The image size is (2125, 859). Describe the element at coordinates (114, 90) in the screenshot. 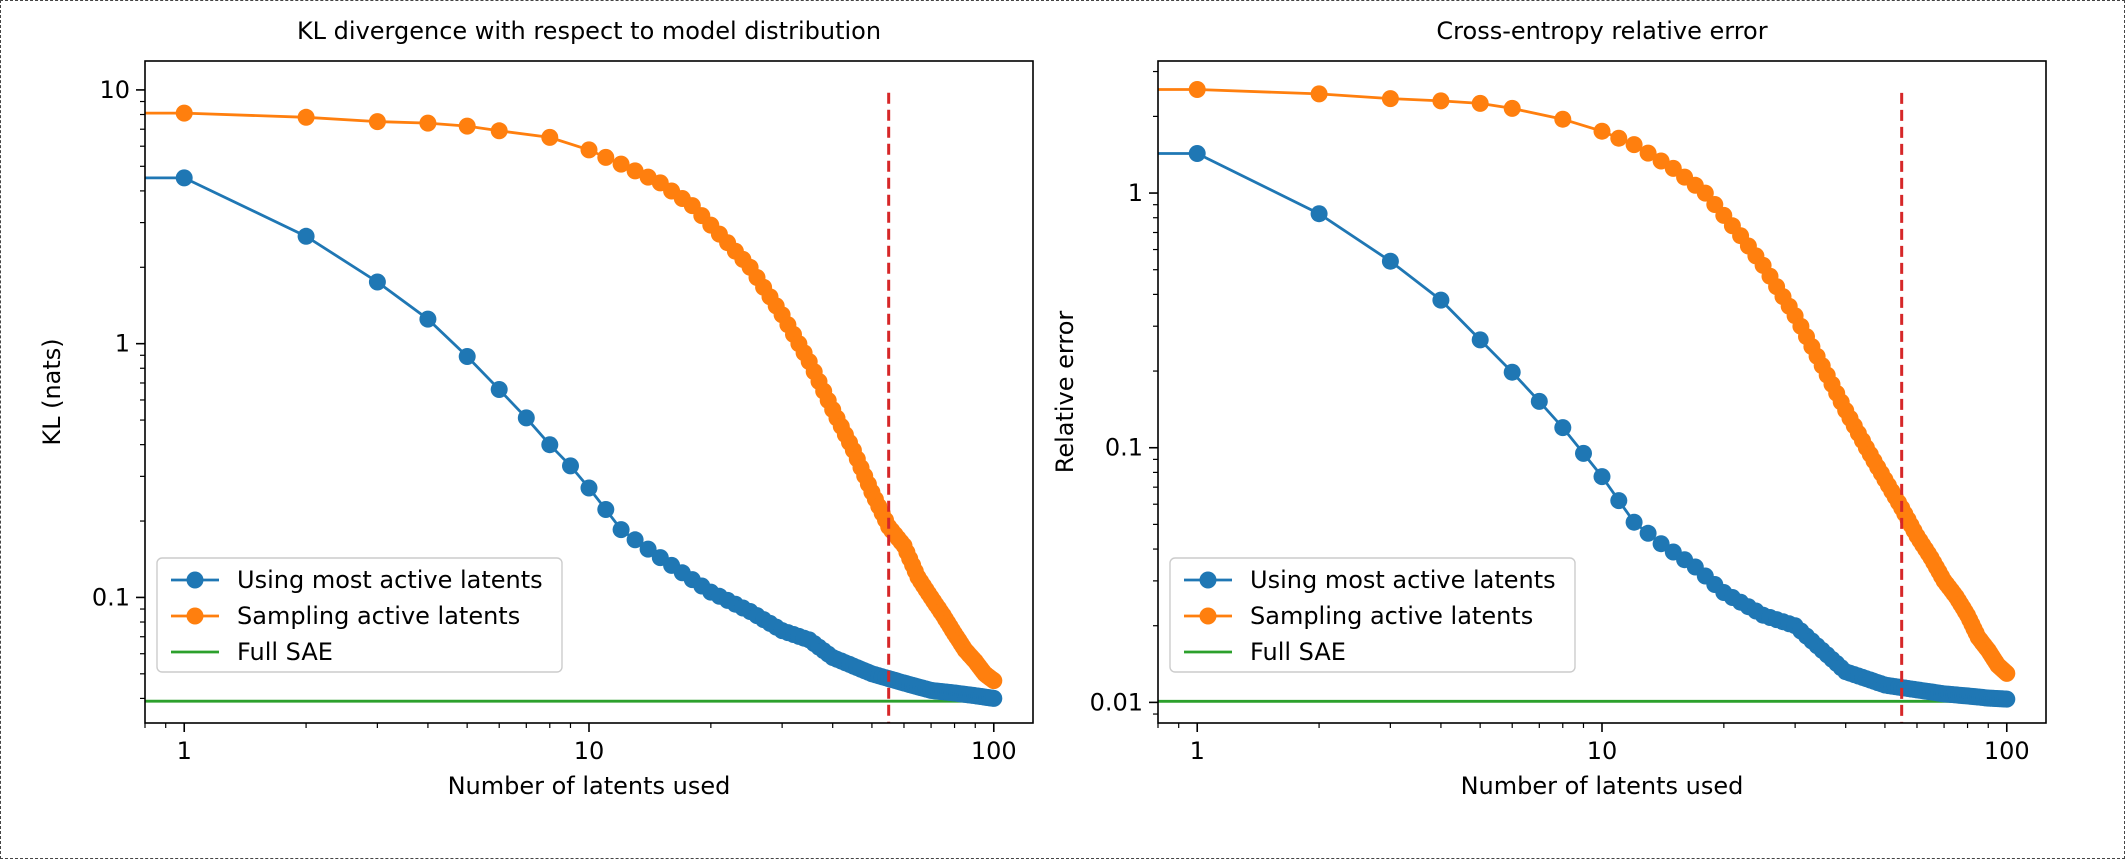

I see `y-tick-label: 10` at that location.